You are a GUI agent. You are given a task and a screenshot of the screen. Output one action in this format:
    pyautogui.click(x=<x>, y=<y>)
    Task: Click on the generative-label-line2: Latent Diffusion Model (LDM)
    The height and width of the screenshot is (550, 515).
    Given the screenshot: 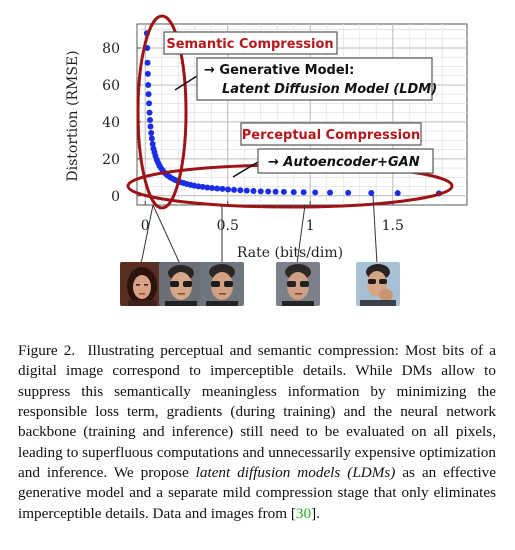 What is the action you would take?
    pyautogui.click(x=329, y=89)
    